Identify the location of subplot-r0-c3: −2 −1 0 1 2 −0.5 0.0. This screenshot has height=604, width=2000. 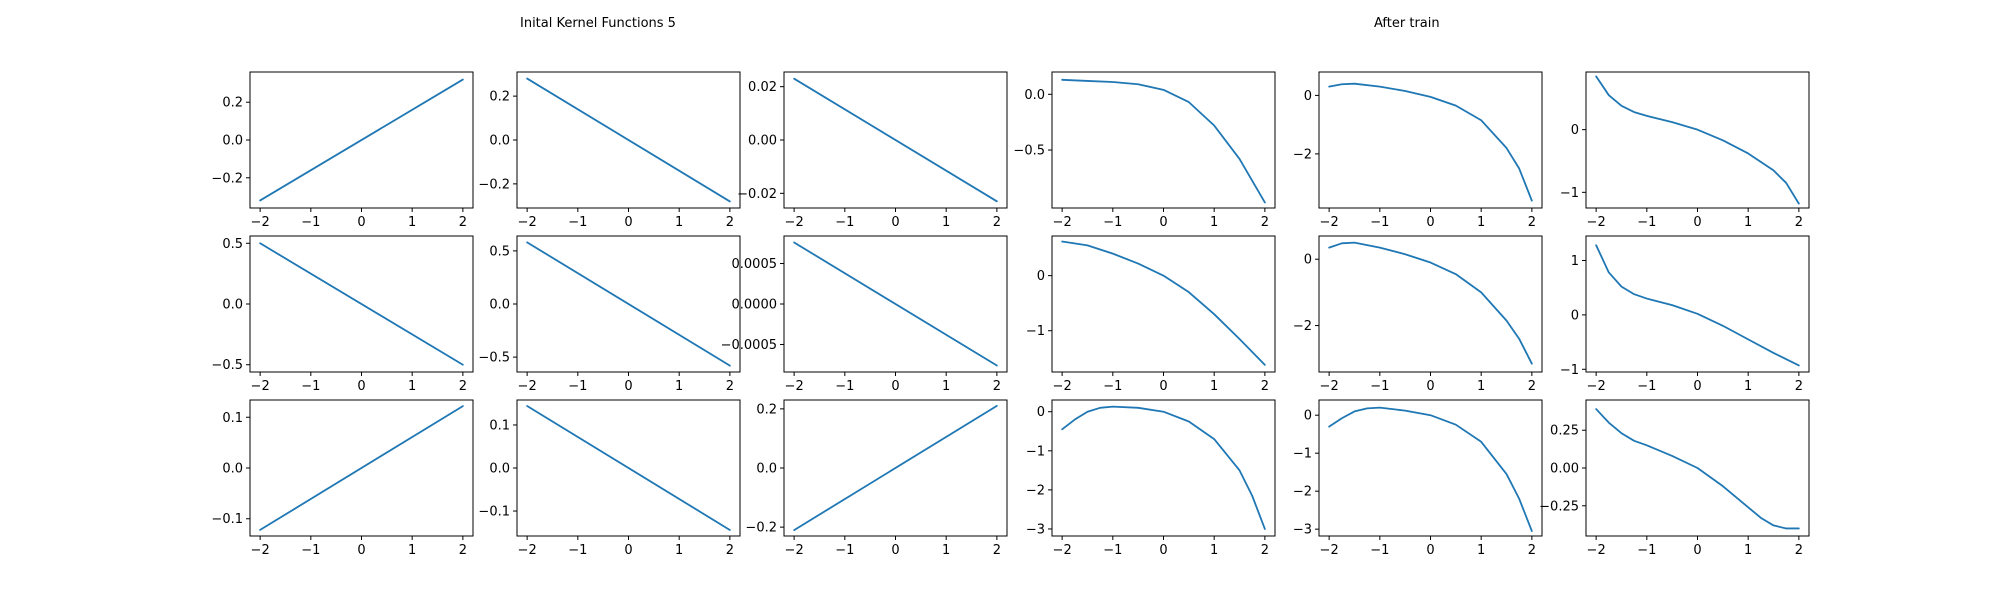
(1144, 150).